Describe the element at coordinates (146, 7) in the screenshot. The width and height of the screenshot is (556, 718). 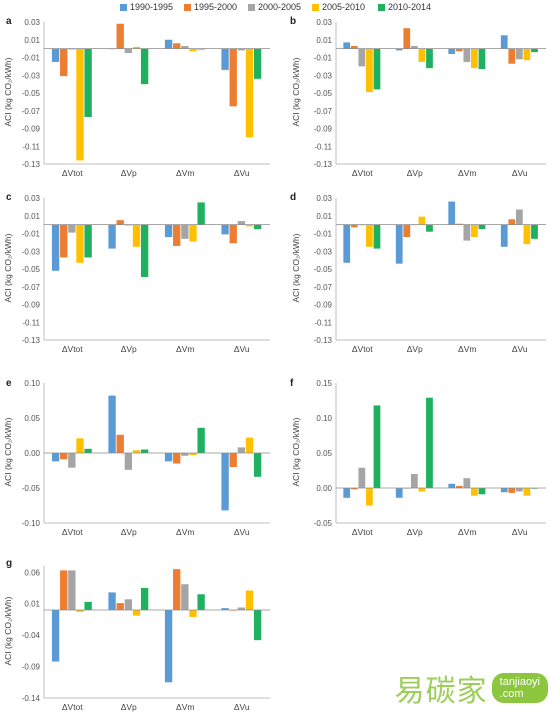
I see `legend-item-1990-1995: 1990-1995` at that location.